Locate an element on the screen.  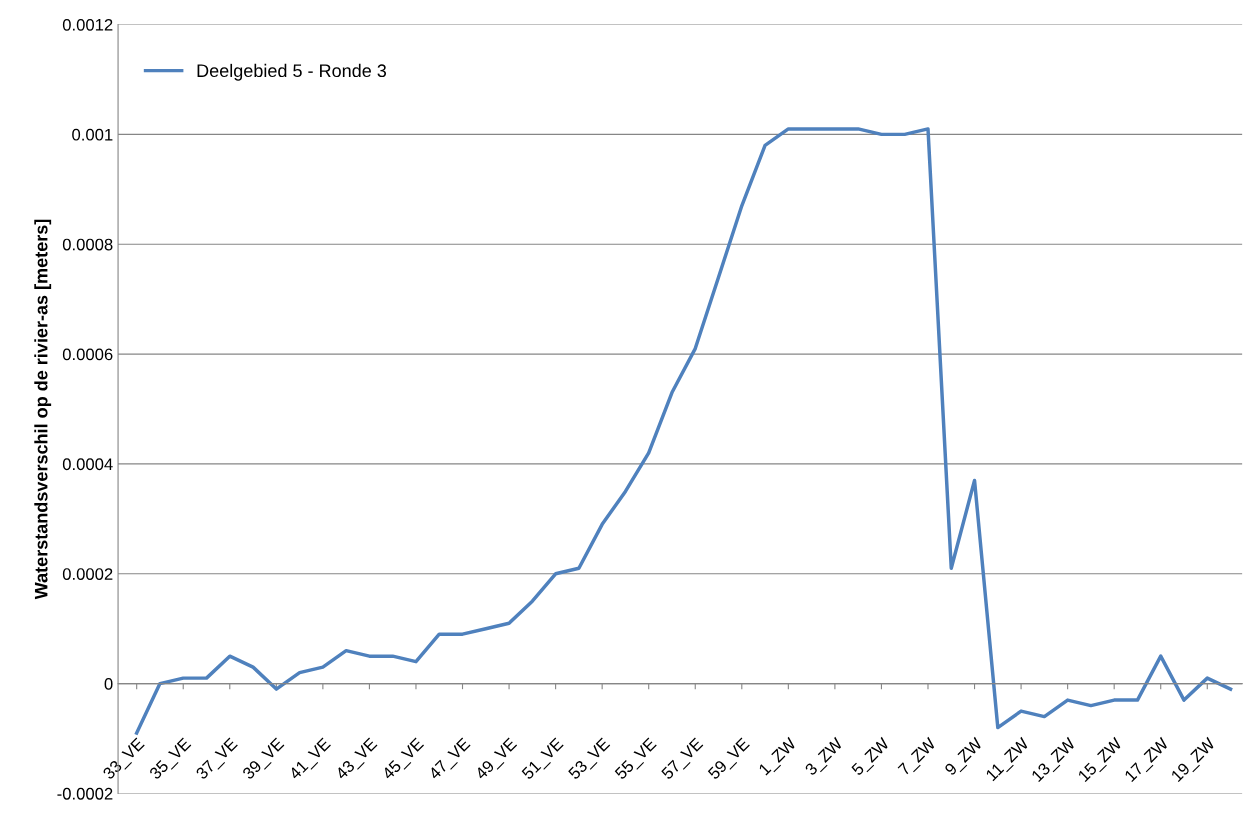
y-tick-label: 0.0006 is located at coordinates (87, 354).